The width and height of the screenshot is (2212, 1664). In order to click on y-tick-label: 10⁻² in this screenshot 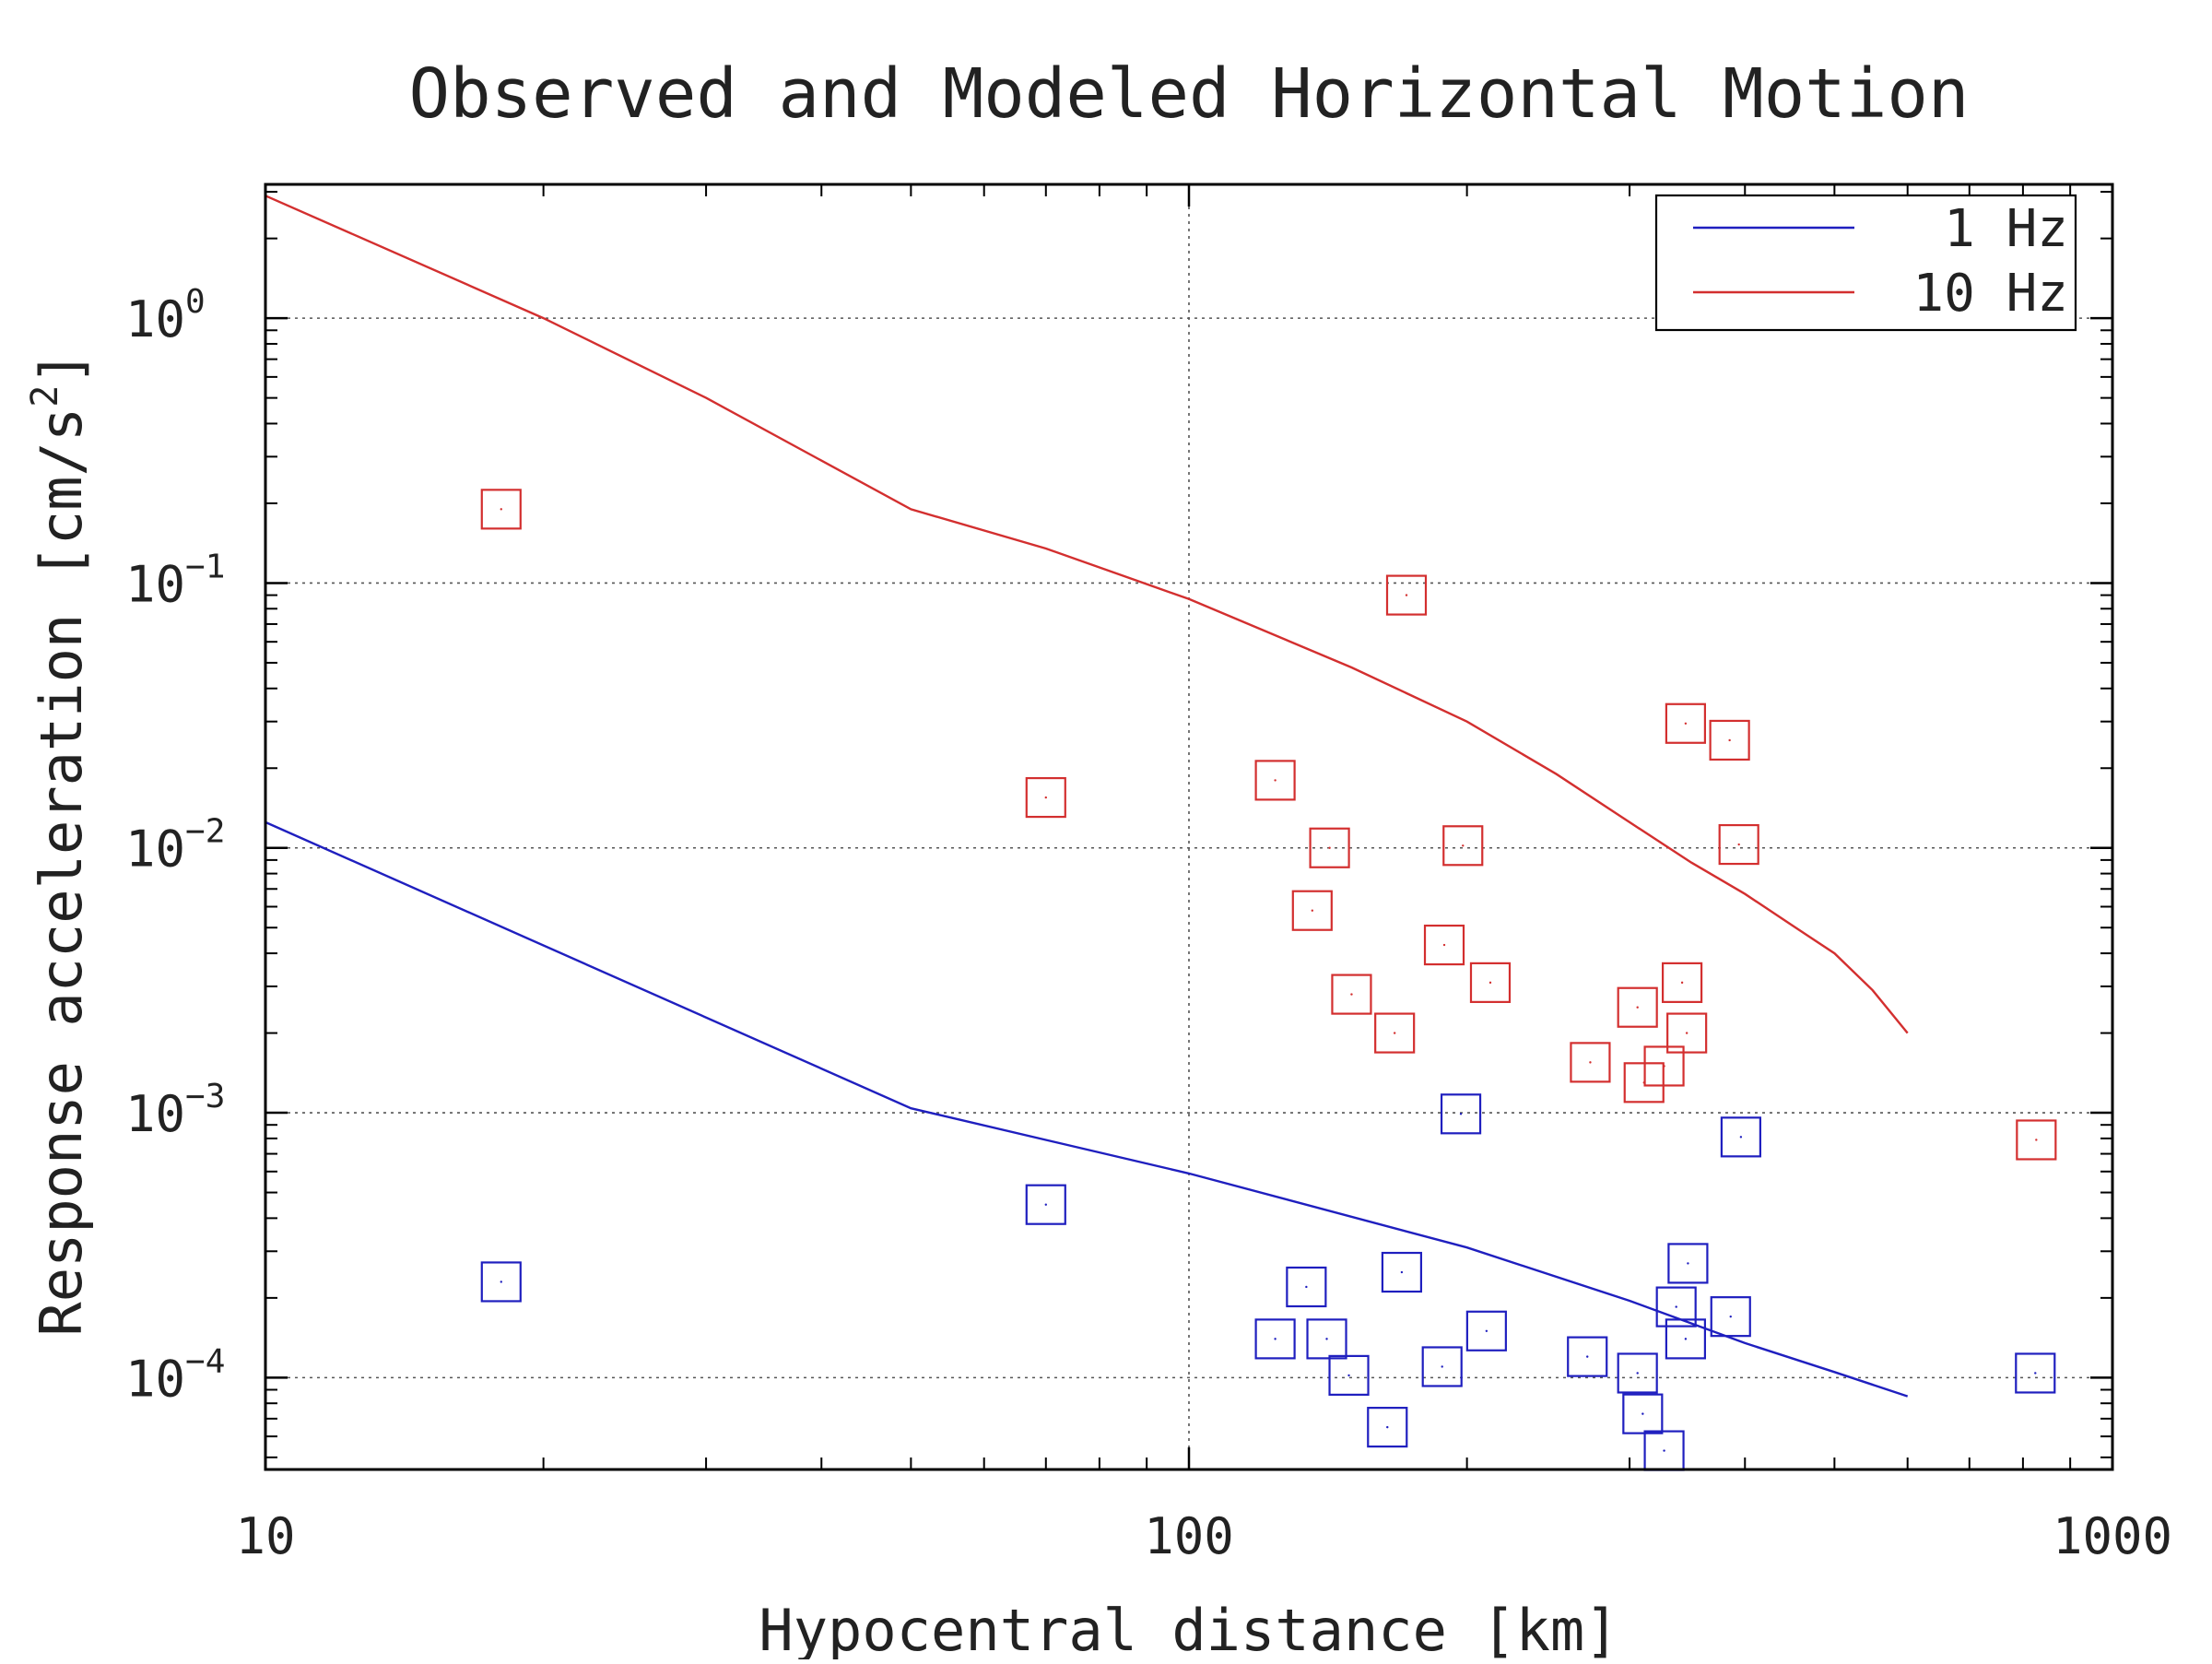, I will do `click(175, 846)`.